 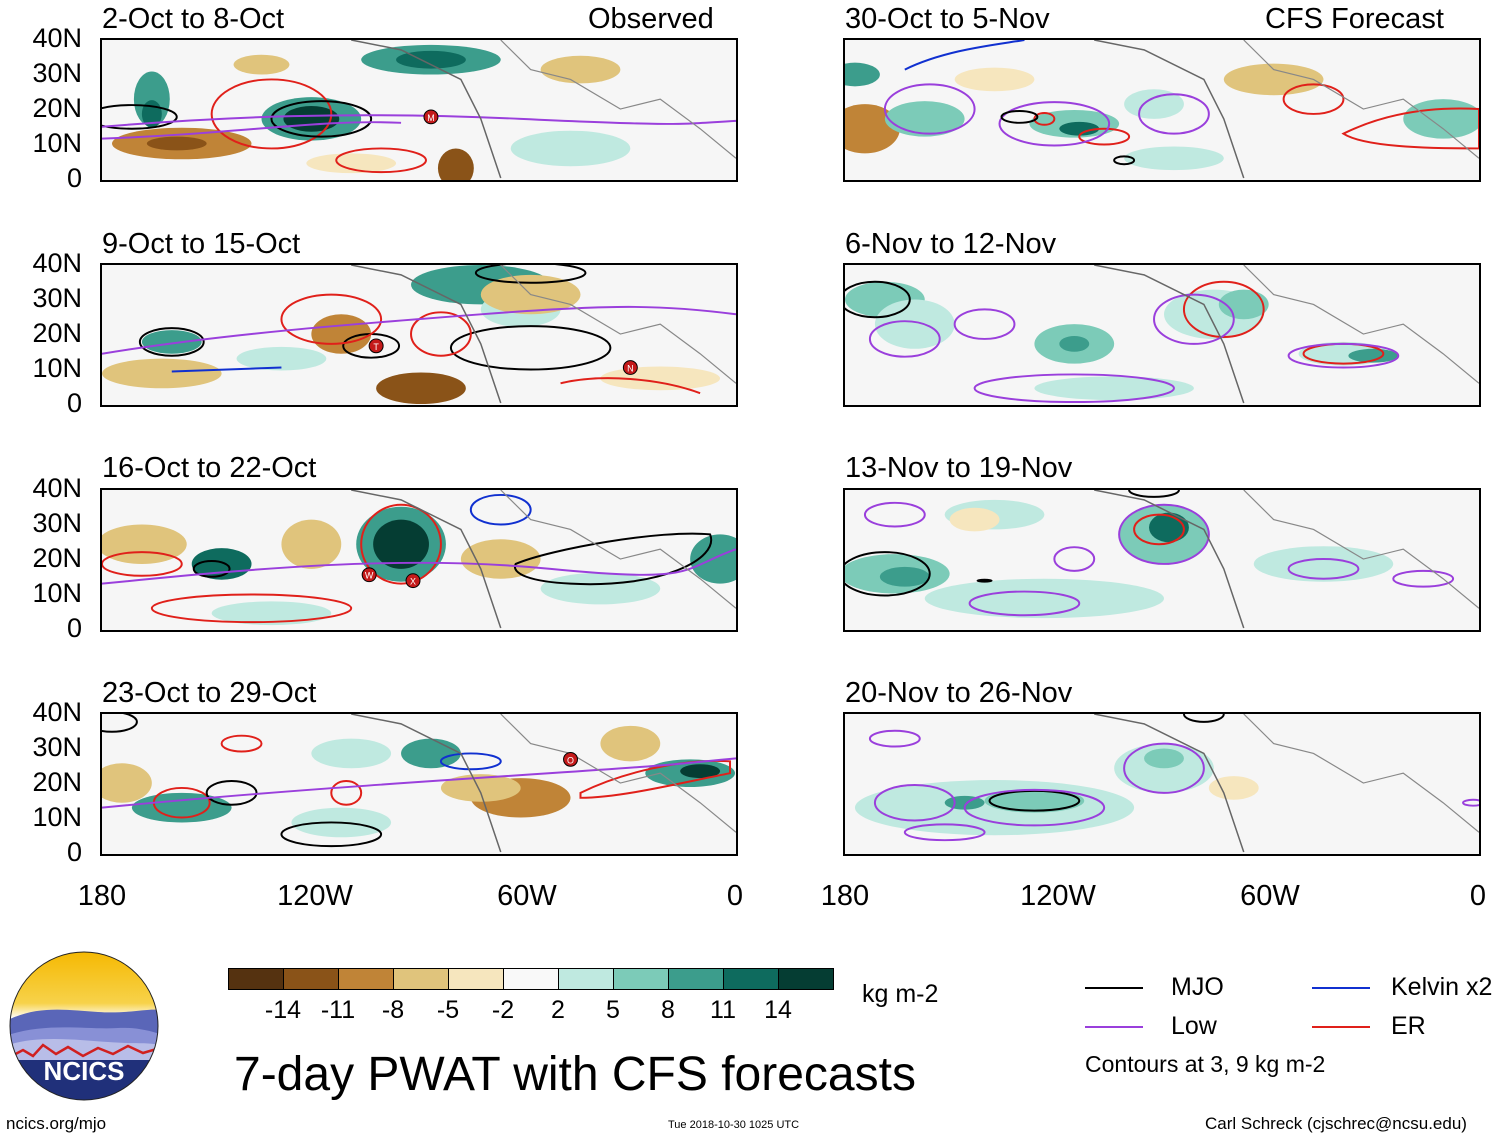 I want to click on ncics-logo: NCICS, so click(x=84, y=1026).